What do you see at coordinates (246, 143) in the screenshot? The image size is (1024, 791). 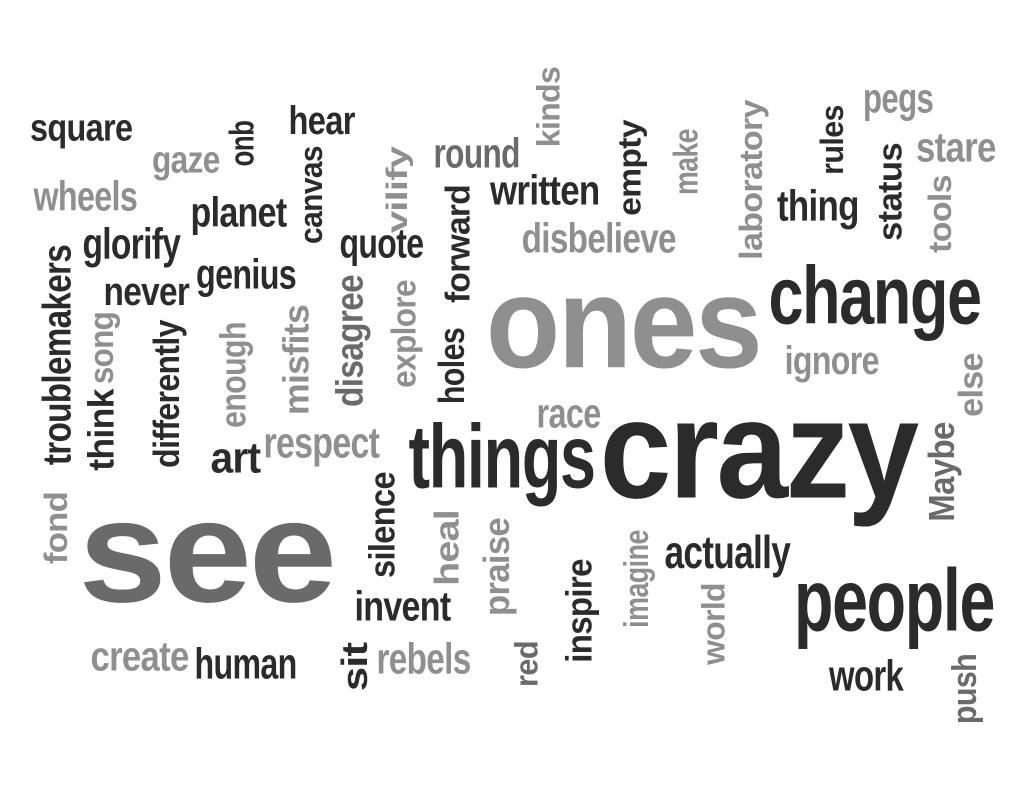 I see `word: quo` at bounding box center [246, 143].